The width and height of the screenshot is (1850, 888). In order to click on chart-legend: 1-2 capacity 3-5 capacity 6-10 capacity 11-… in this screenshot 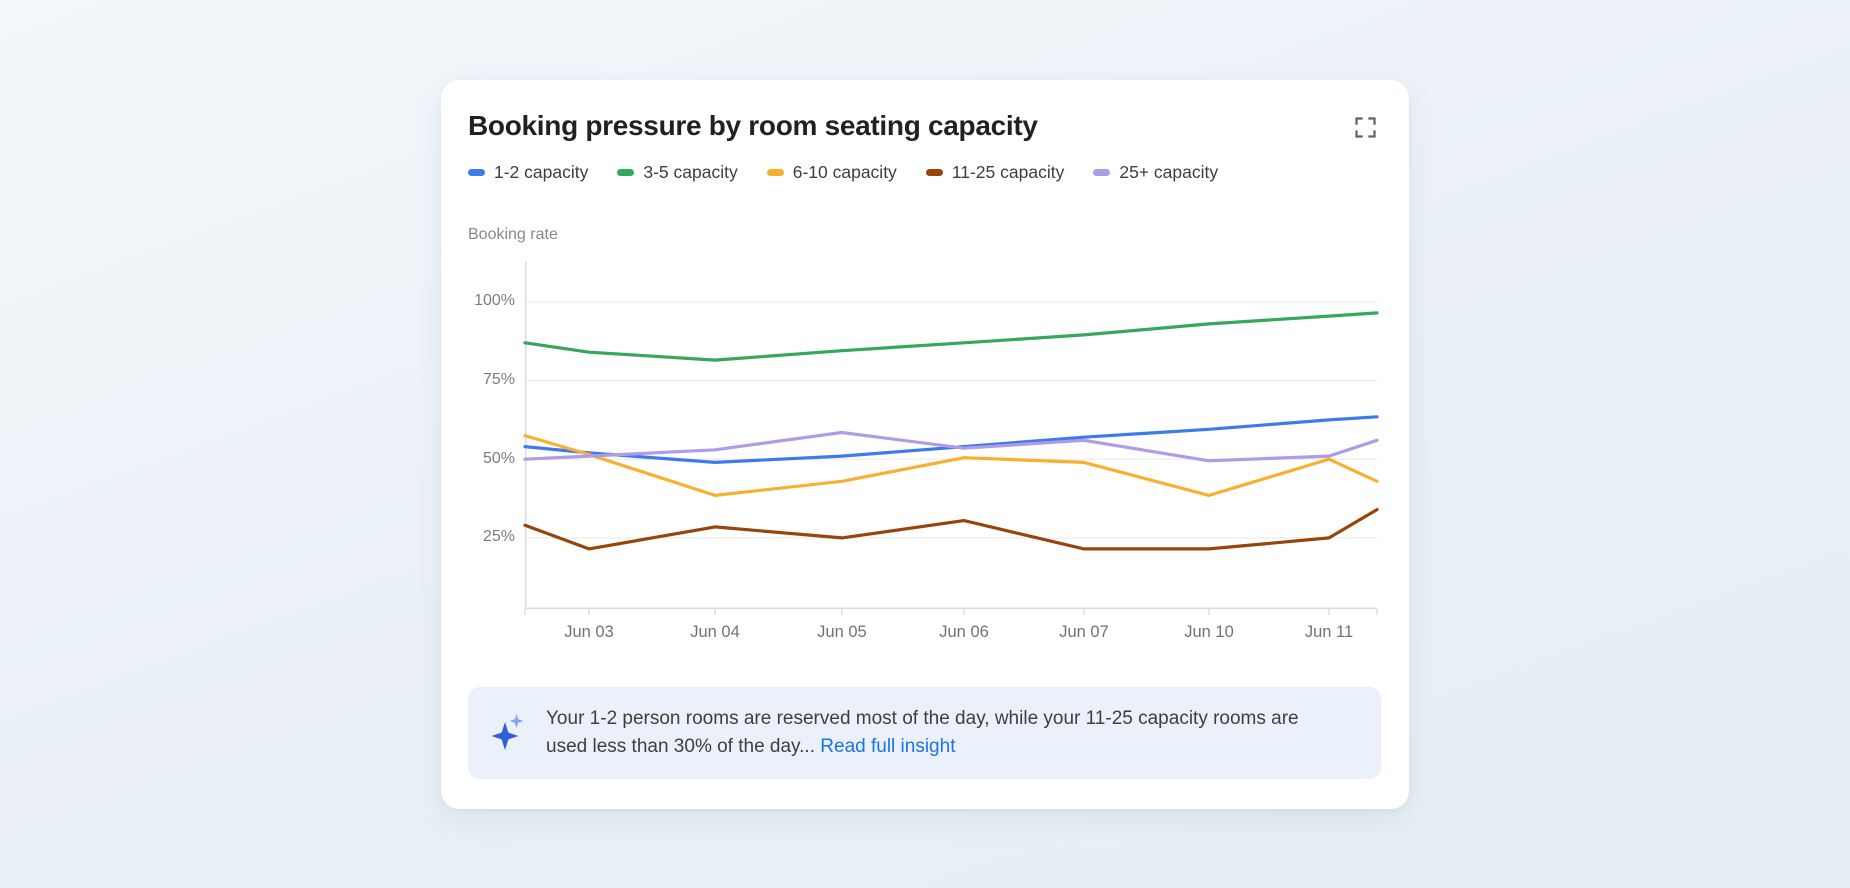, I will do `click(924, 172)`.